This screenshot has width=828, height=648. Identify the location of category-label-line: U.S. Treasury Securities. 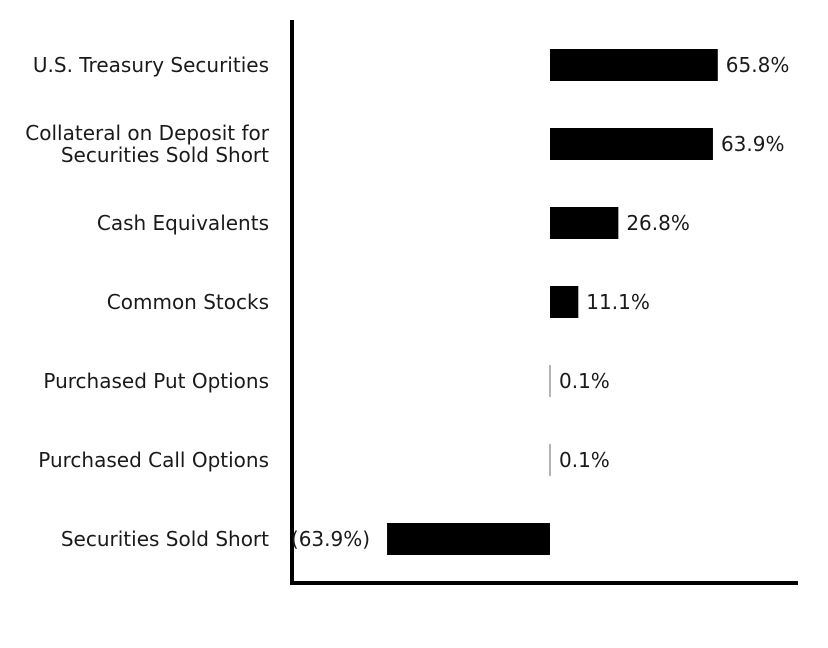
(151, 65).